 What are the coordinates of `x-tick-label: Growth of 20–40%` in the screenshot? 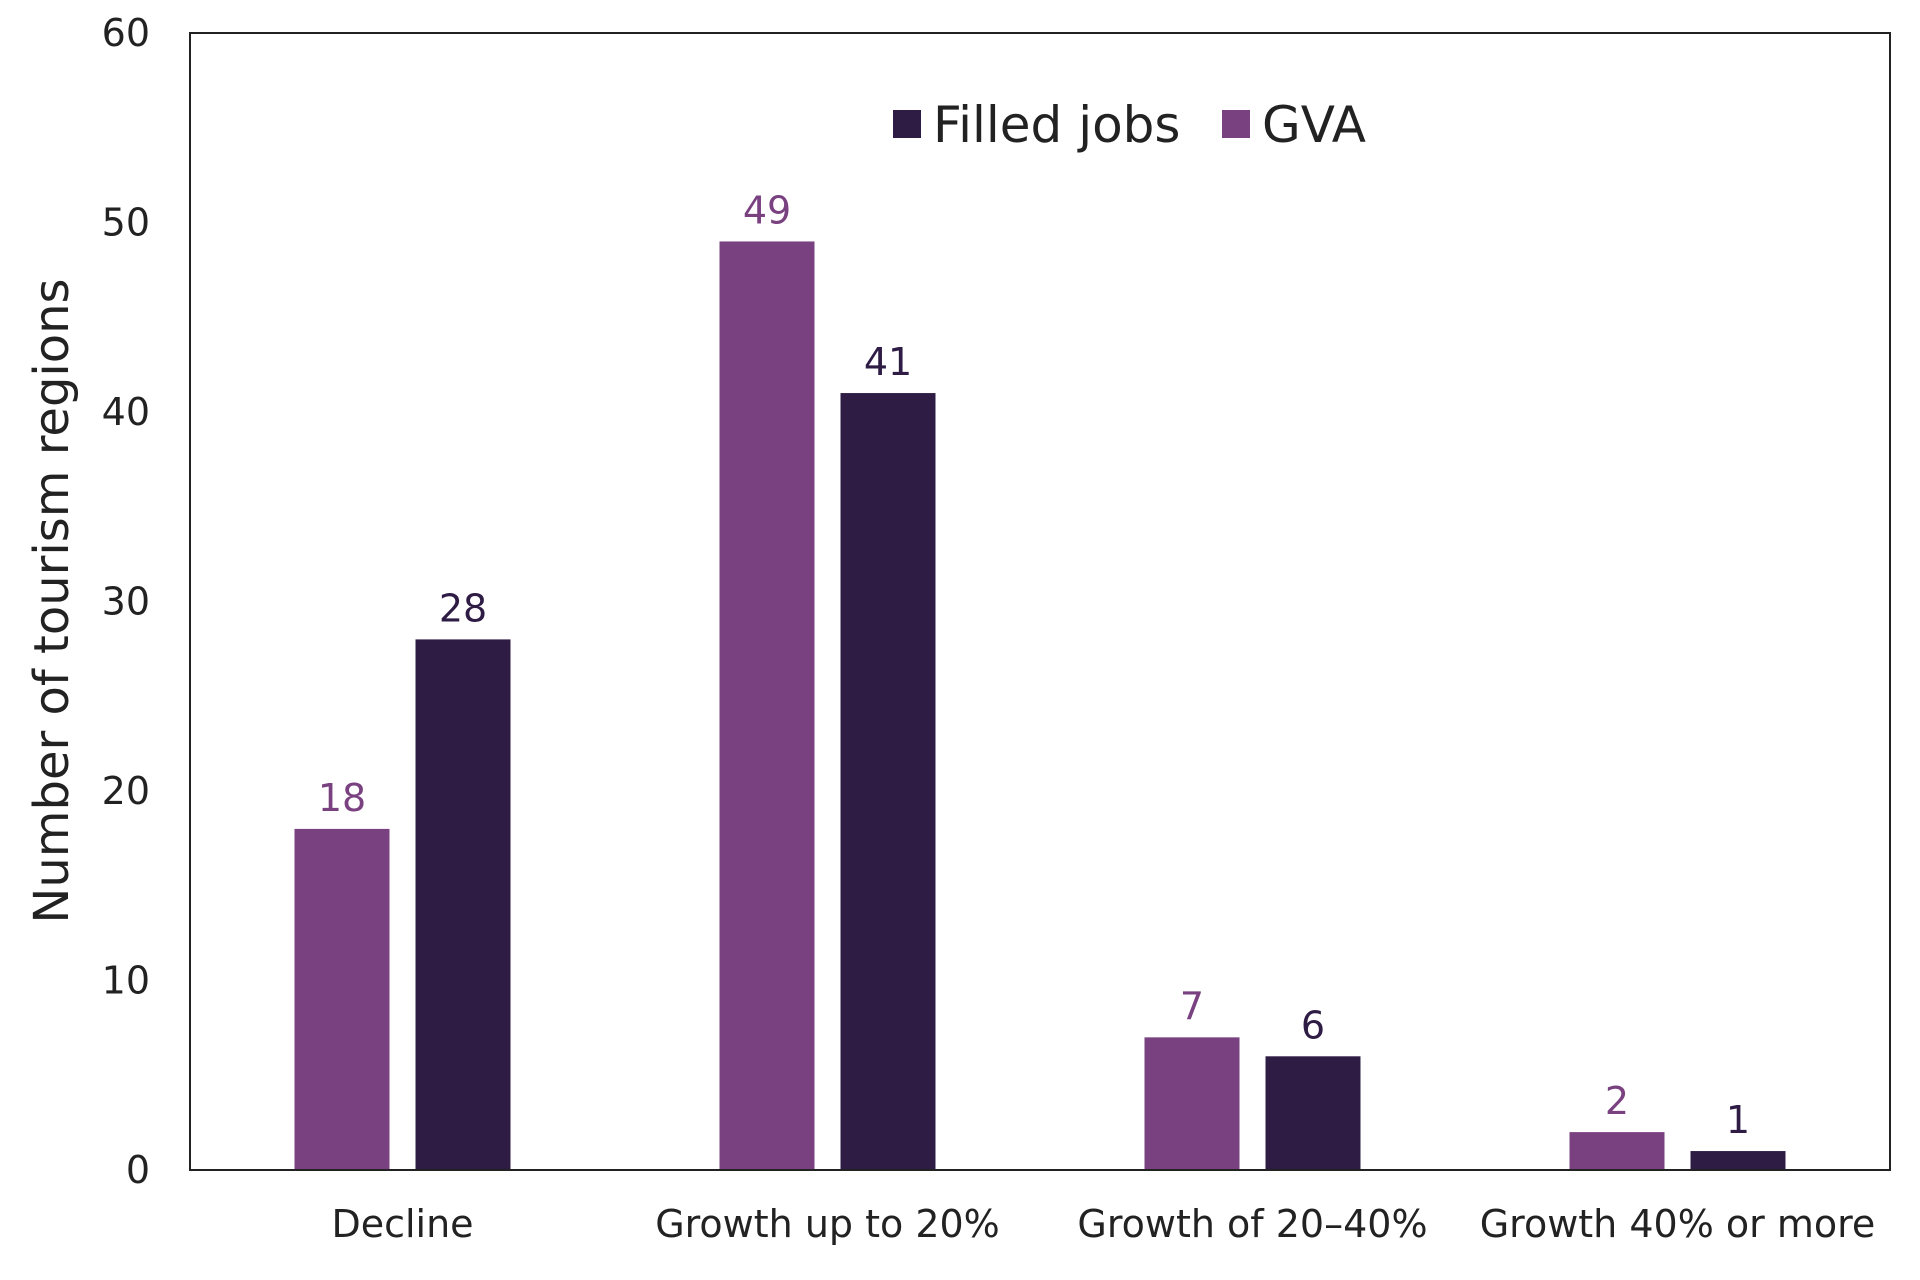 It's located at (1252, 1224).